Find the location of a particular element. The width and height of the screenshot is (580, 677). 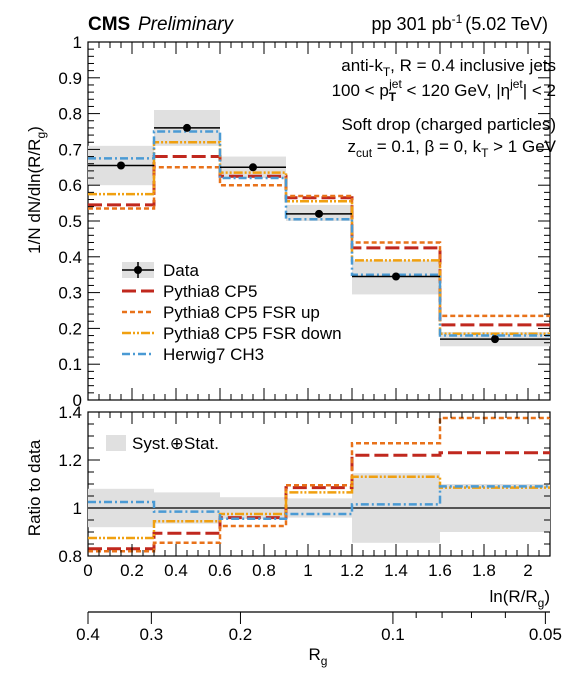

top-y-tick-label: 0.8 is located at coordinates (70, 114).